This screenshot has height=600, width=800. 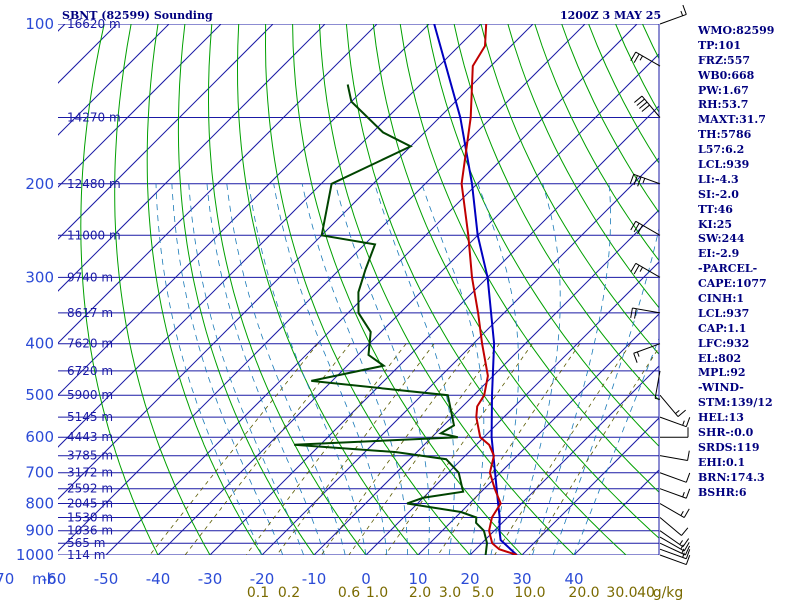 I want to click on mixing-ratio-label: 40, so click(x=646, y=592).